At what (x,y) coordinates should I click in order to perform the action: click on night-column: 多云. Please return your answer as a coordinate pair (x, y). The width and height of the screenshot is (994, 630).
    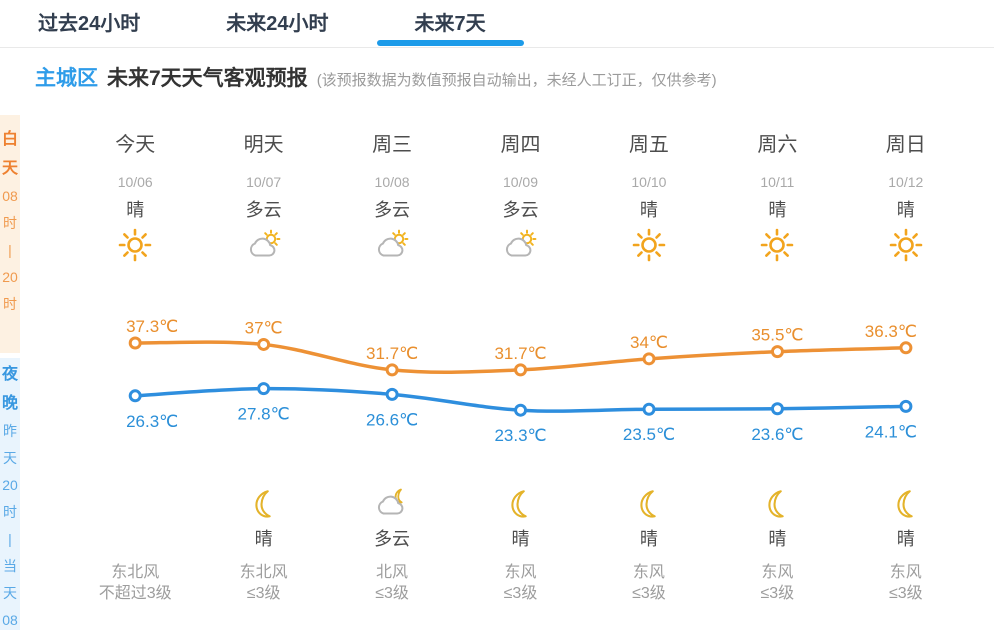
    Looking at the image, I should click on (392, 517).